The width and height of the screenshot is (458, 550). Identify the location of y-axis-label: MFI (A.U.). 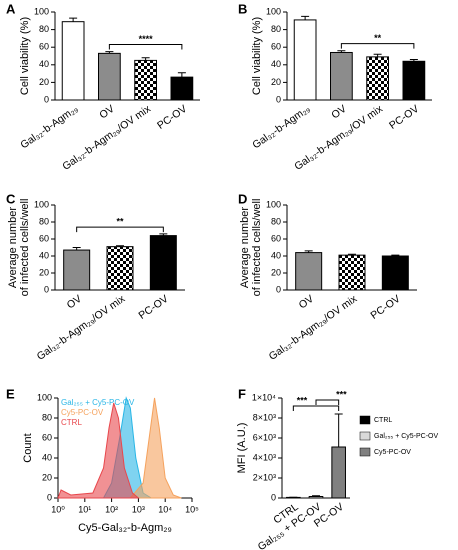
(242, 448).